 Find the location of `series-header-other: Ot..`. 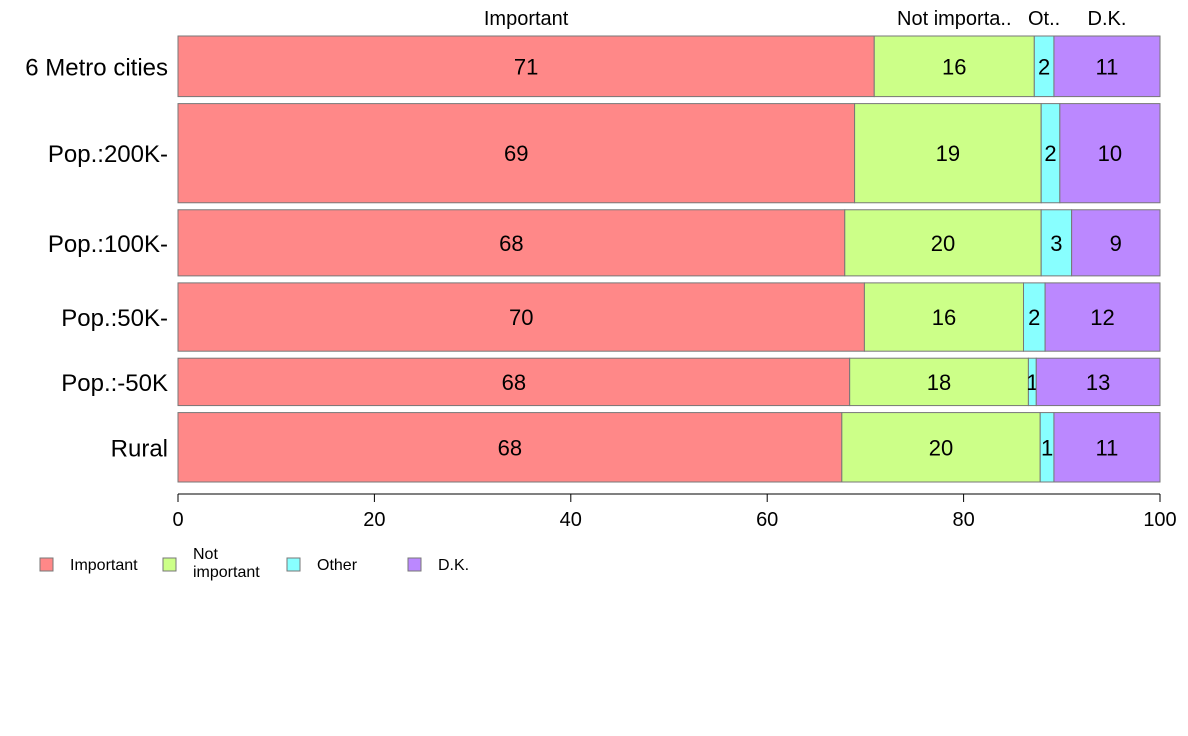

series-header-other: Ot.. is located at coordinates (1044, 19).